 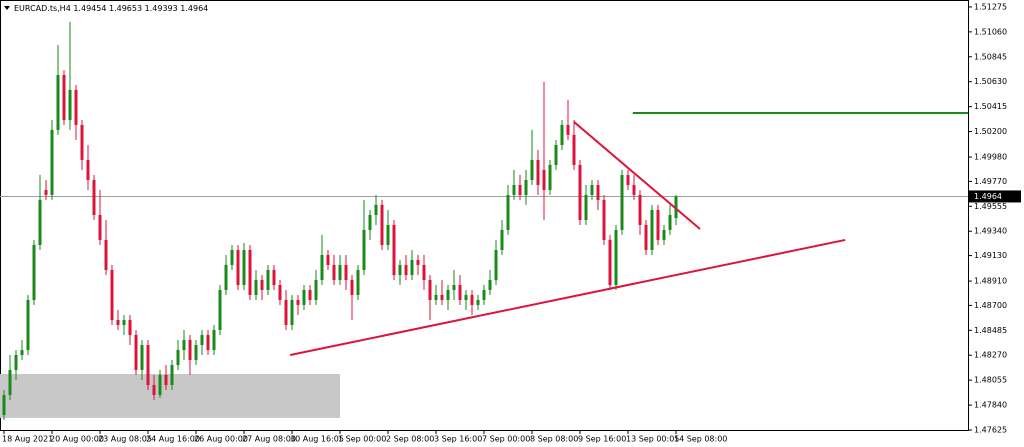 What do you see at coordinates (89, 8) in the screenshot?
I see `ohlc-open: 1.49454` at bounding box center [89, 8].